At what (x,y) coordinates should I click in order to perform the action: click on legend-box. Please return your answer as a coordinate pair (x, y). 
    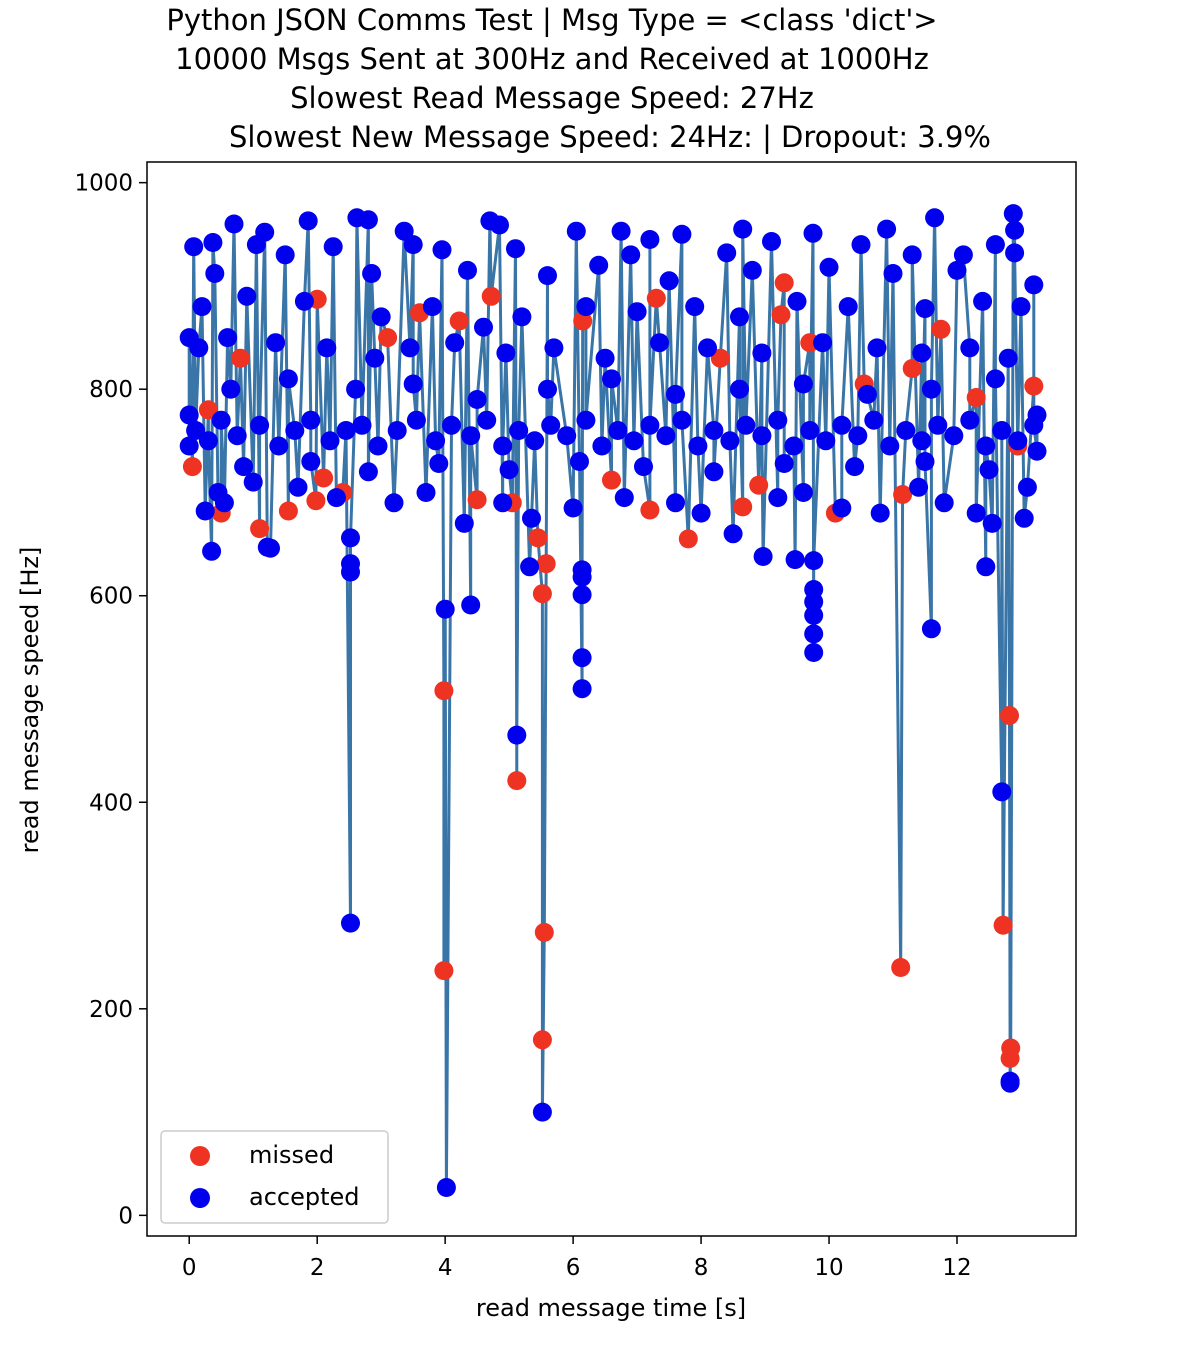
    Looking at the image, I should click on (274, 1177).